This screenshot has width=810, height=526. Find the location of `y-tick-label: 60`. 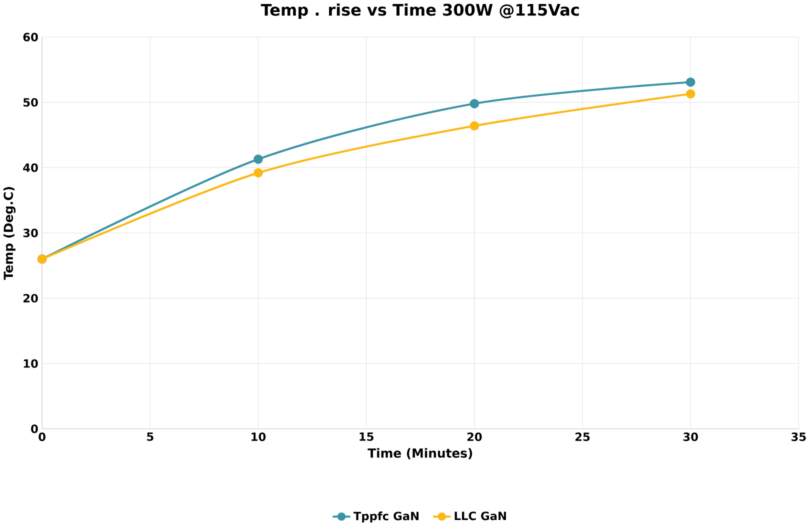

y-tick-label: 60 is located at coordinates (30, 37).